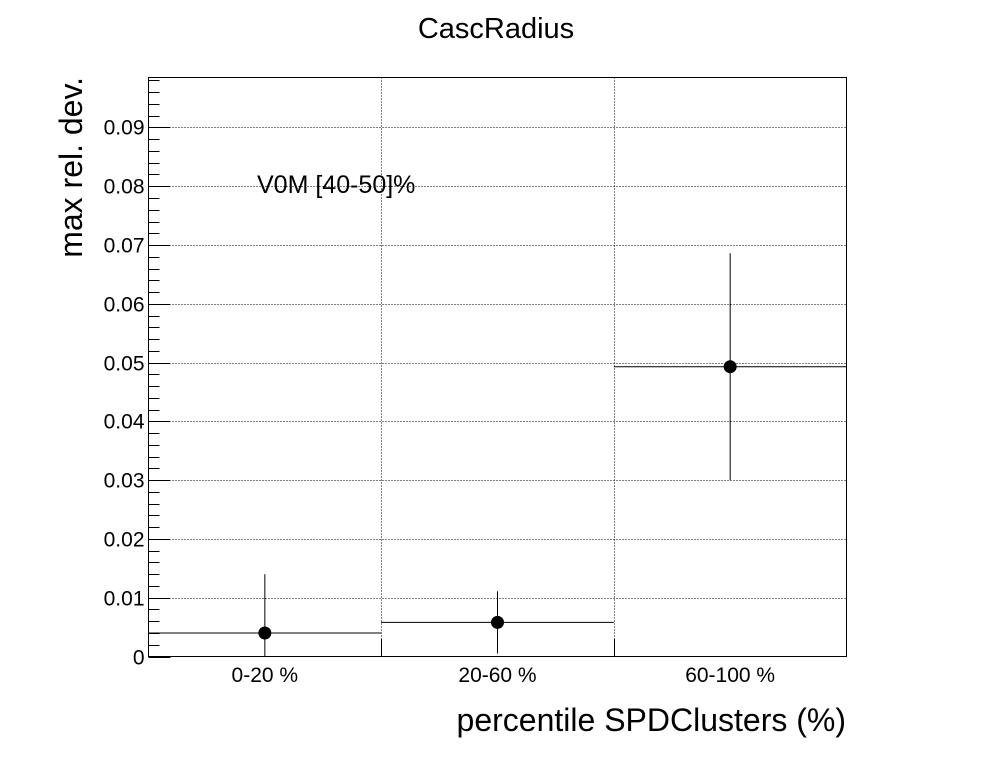 This screenshot has width=996, height=772. Describe the element at coordinates (496, 29) in the screenshot. I see `chart-title: CascRadius` at that location.